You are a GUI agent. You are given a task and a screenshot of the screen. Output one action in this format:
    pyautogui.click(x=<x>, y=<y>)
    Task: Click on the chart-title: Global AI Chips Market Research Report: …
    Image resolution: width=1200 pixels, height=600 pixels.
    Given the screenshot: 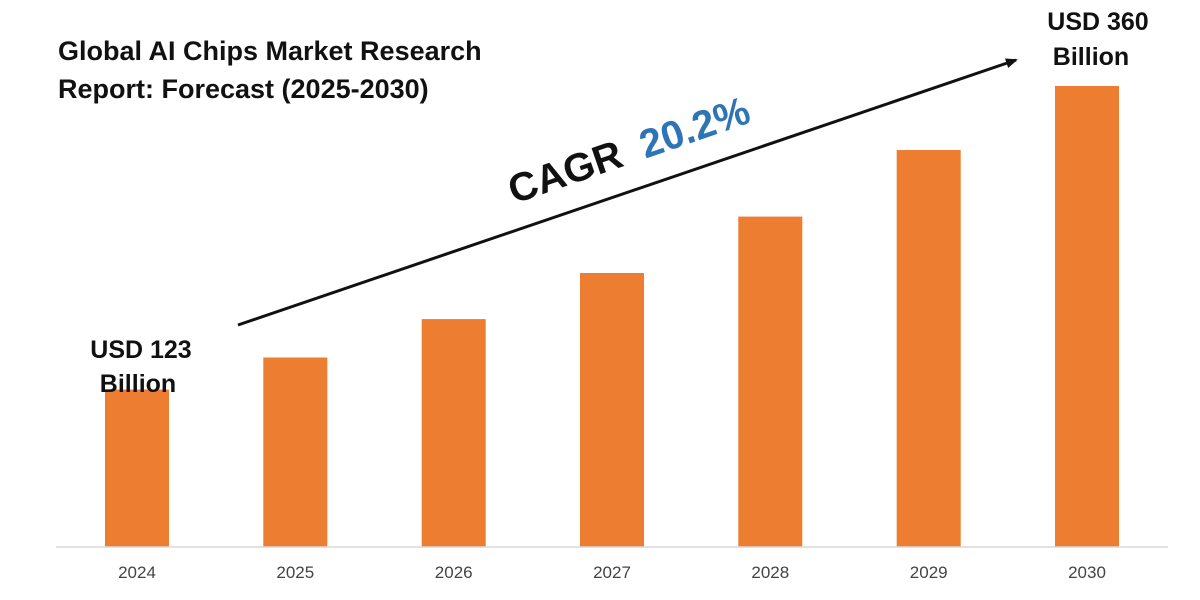 What is the action you would take?
    pyautogui.click(x=293, y=70)
    